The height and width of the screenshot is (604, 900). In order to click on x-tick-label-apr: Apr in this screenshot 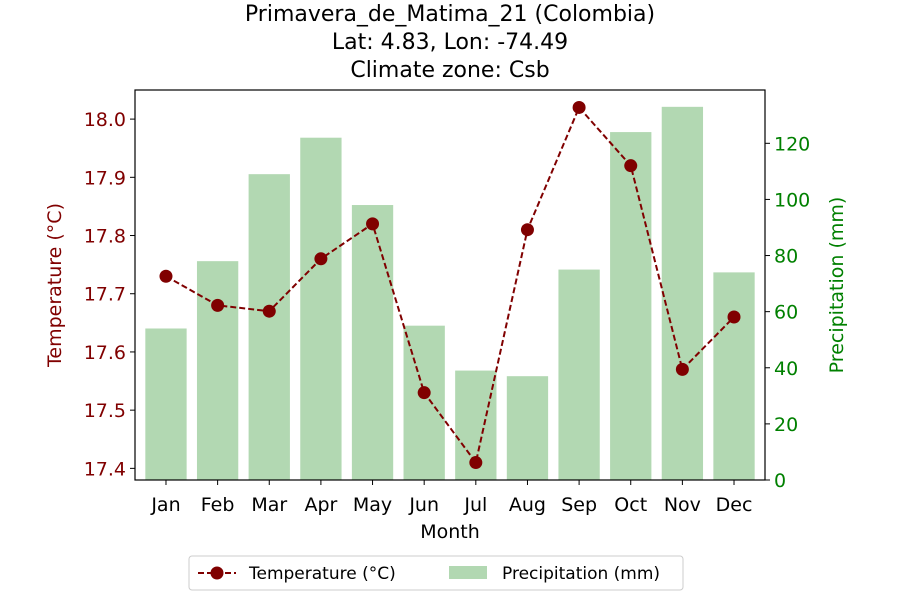, I will do `click(320, 505)`.